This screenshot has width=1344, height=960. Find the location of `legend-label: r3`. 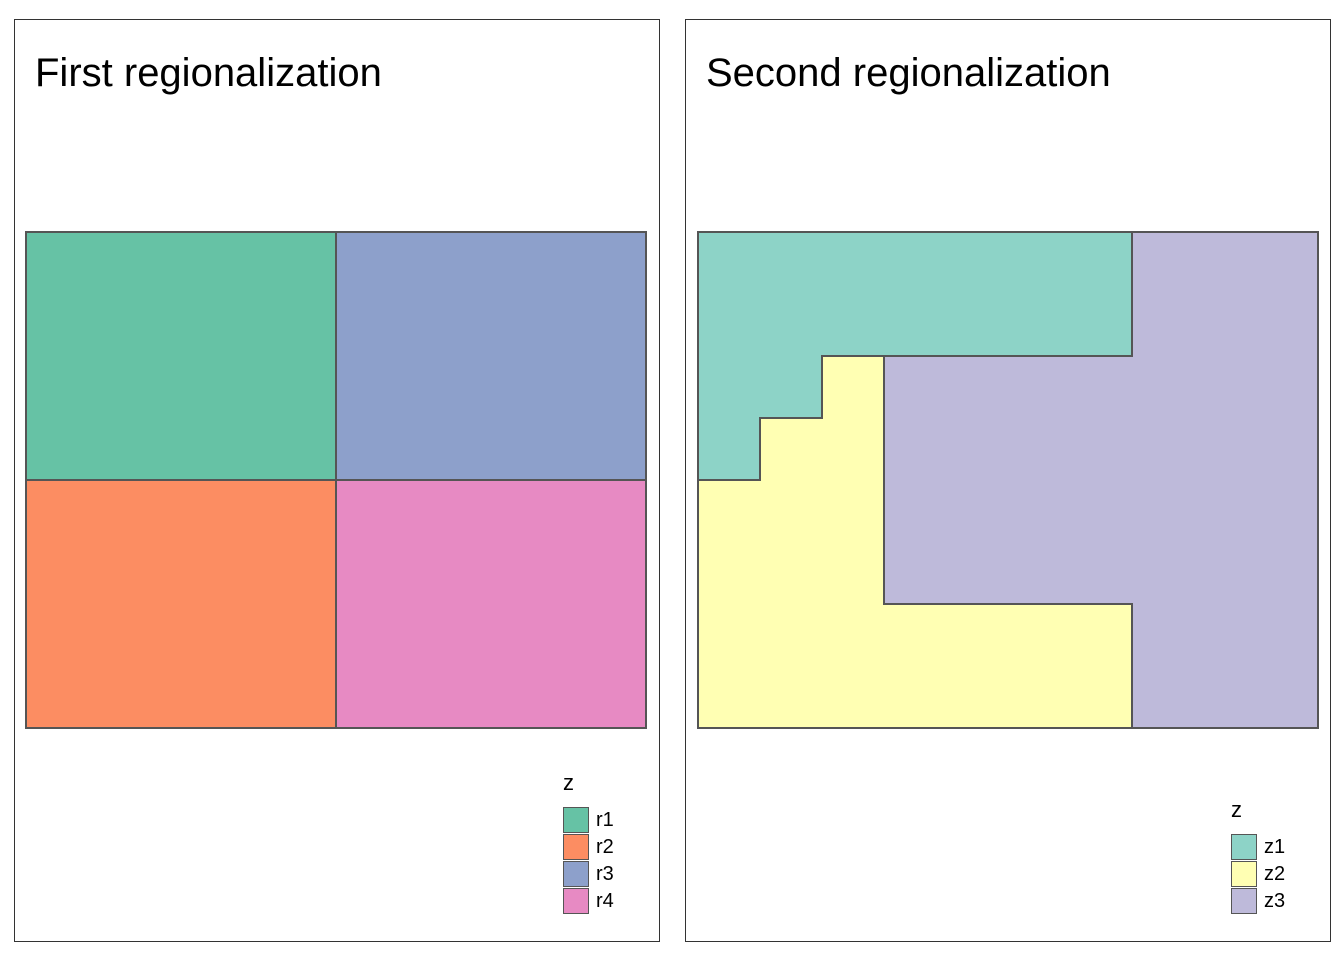

legend-label: r3 is located at coordinates (605, 873).